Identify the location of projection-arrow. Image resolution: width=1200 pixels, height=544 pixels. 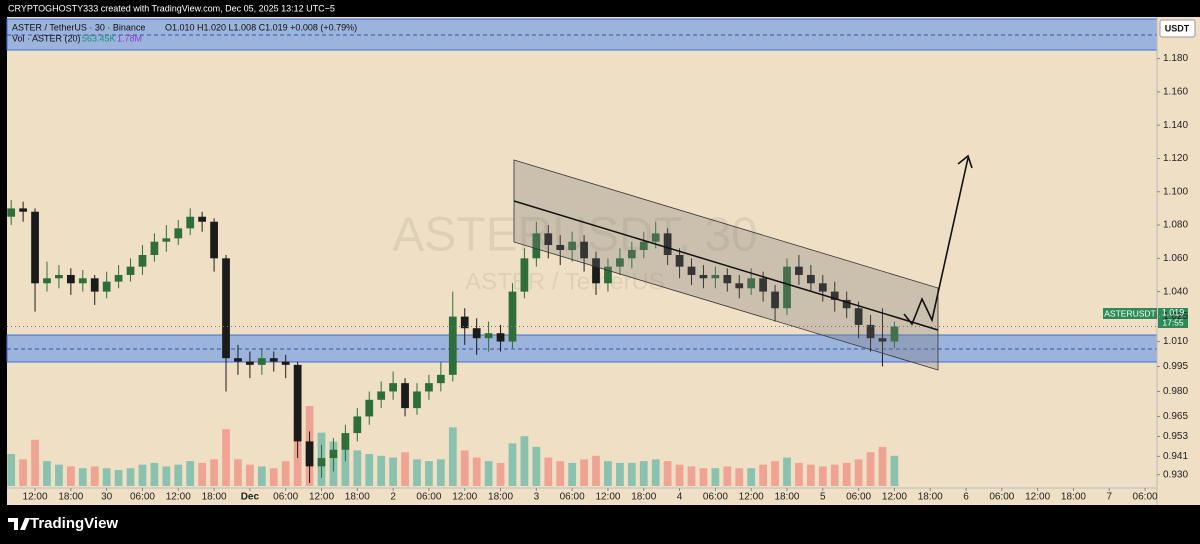
(936, 241).